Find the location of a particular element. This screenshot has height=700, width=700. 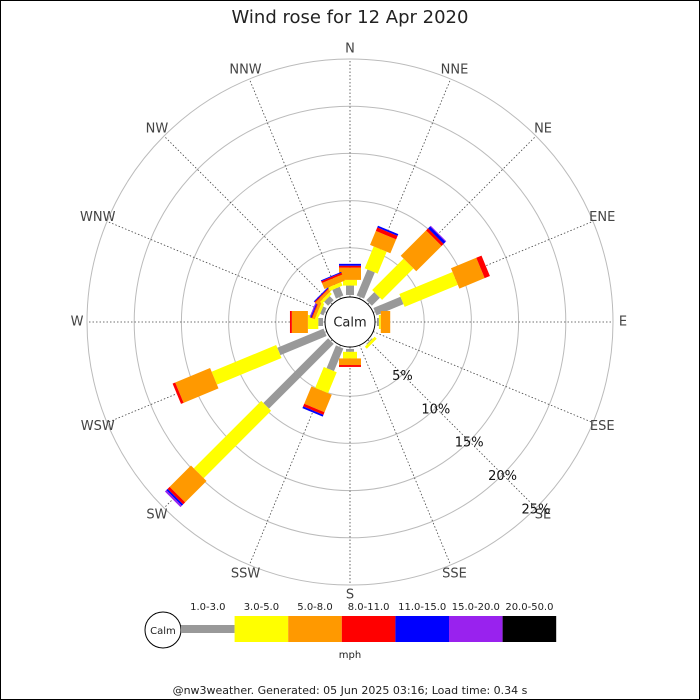

ring is located at coordinates (350, 322).